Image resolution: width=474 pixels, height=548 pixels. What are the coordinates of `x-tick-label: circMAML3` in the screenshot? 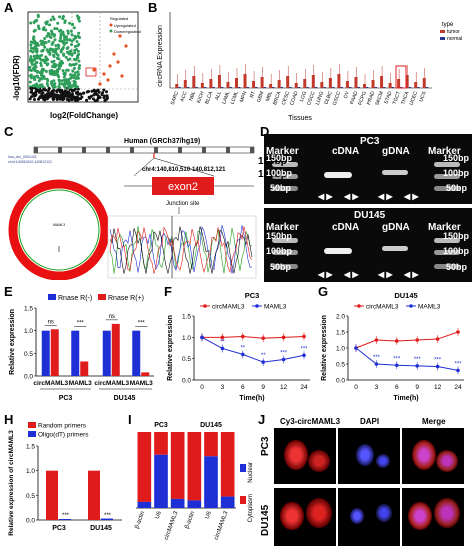 It's located at (111, 383).